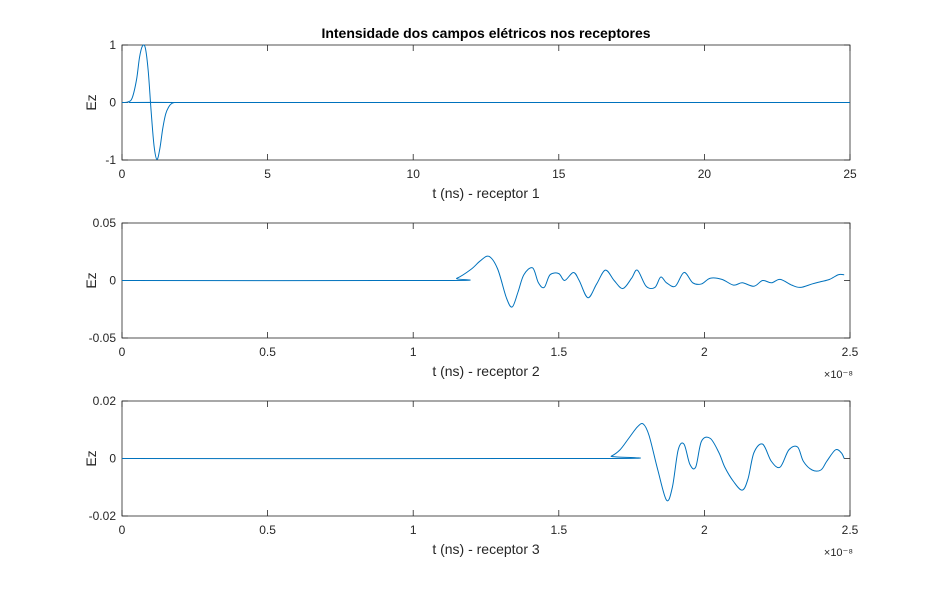 This screenshot has width=939, height=594. Describe the element at coordinates (105, 401) in the screenshot. I see `y-tick-label: 0.02` at that location.